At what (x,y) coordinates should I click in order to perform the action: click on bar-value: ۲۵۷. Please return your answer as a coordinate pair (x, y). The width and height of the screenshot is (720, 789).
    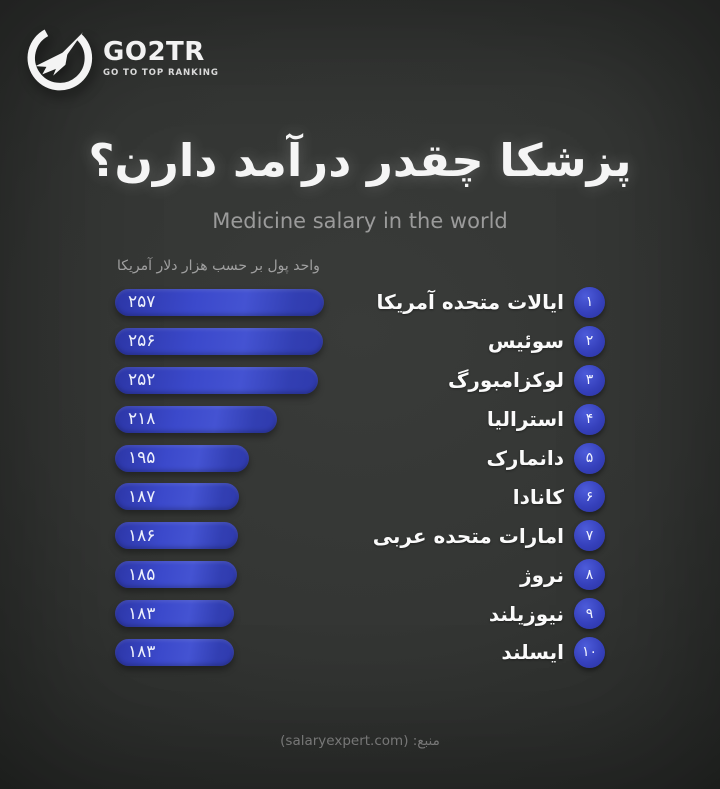
    Looking at the image, I should click on (142, 302).